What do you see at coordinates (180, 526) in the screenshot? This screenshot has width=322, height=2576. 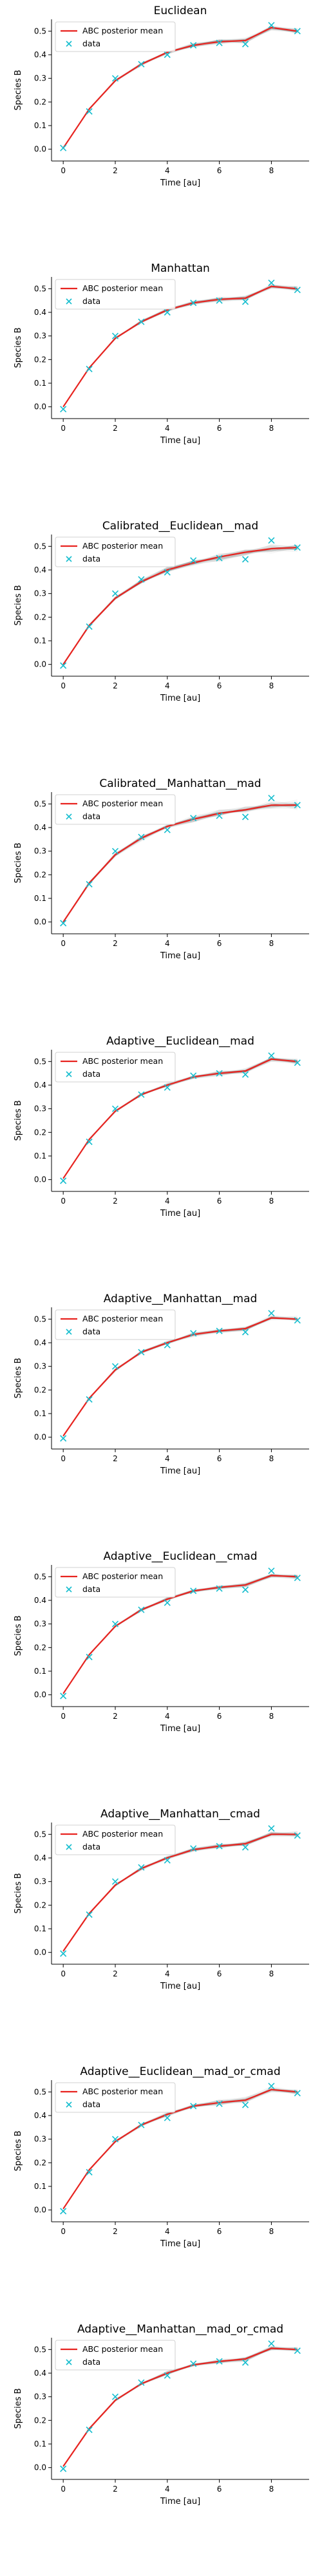 I see `subplot-title: Calibrated__Euclidean__mad` at bounding box center [180, 526].